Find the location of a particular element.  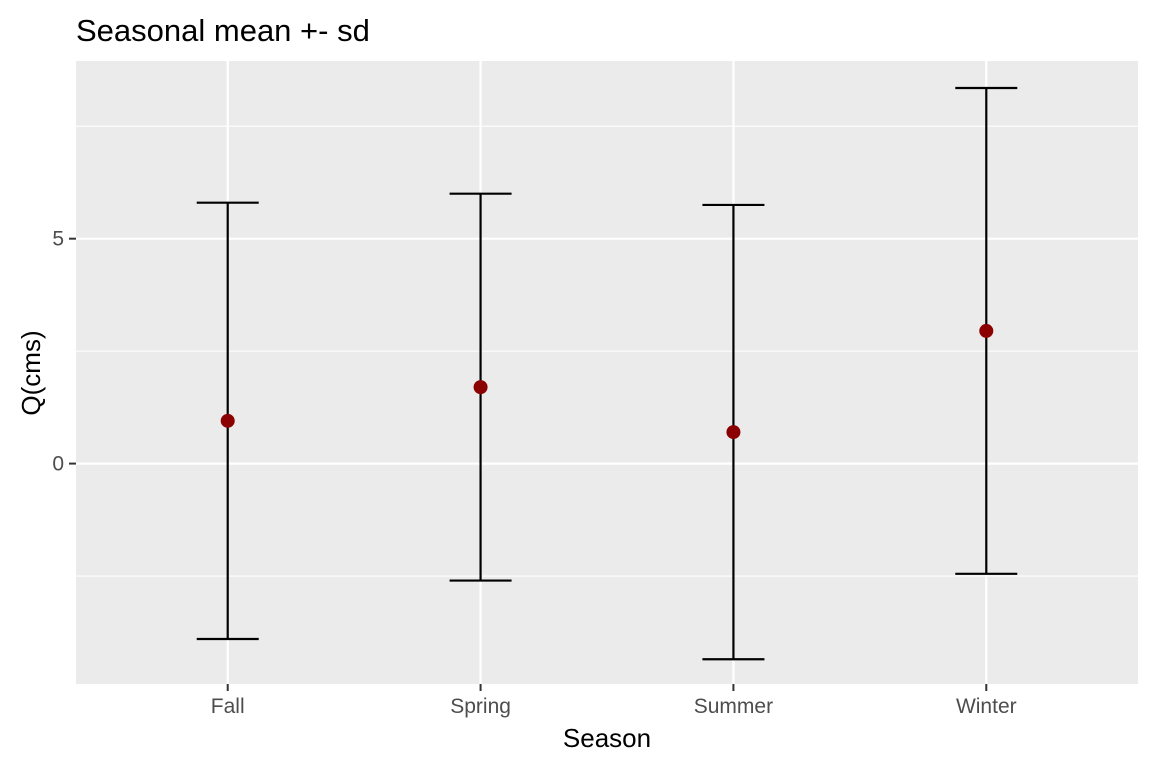

chart-title: Seasonal mean +- sd is located at coordinates (223, 30).